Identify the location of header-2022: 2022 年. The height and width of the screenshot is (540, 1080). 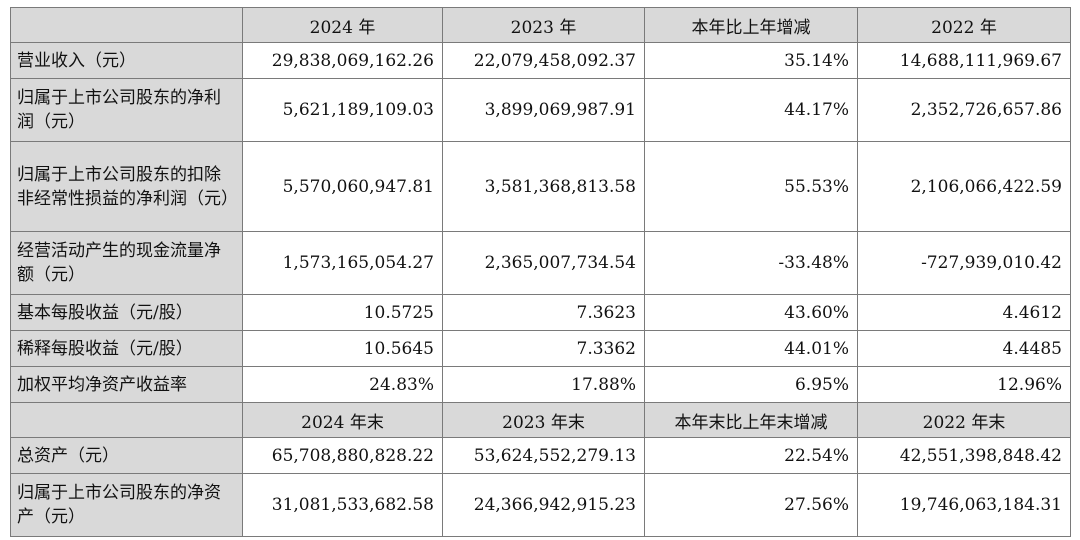
(964, 25).